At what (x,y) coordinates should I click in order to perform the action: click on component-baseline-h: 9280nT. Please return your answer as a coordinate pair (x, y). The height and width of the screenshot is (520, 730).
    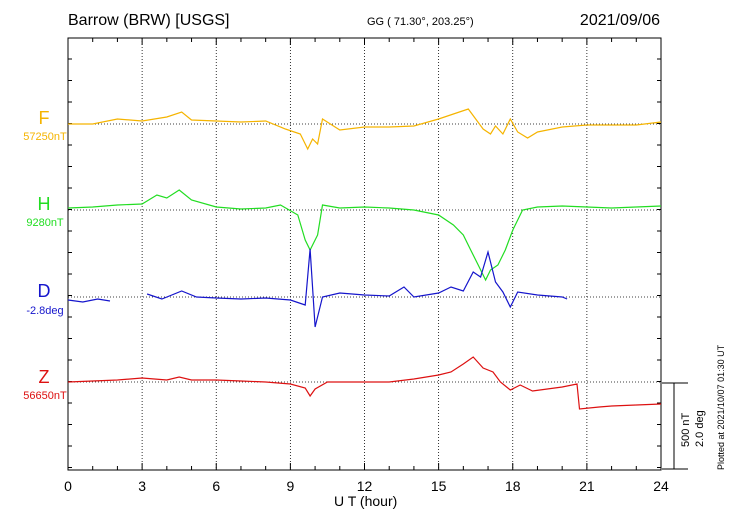
    Looking at the image, I should click on (45, 223).